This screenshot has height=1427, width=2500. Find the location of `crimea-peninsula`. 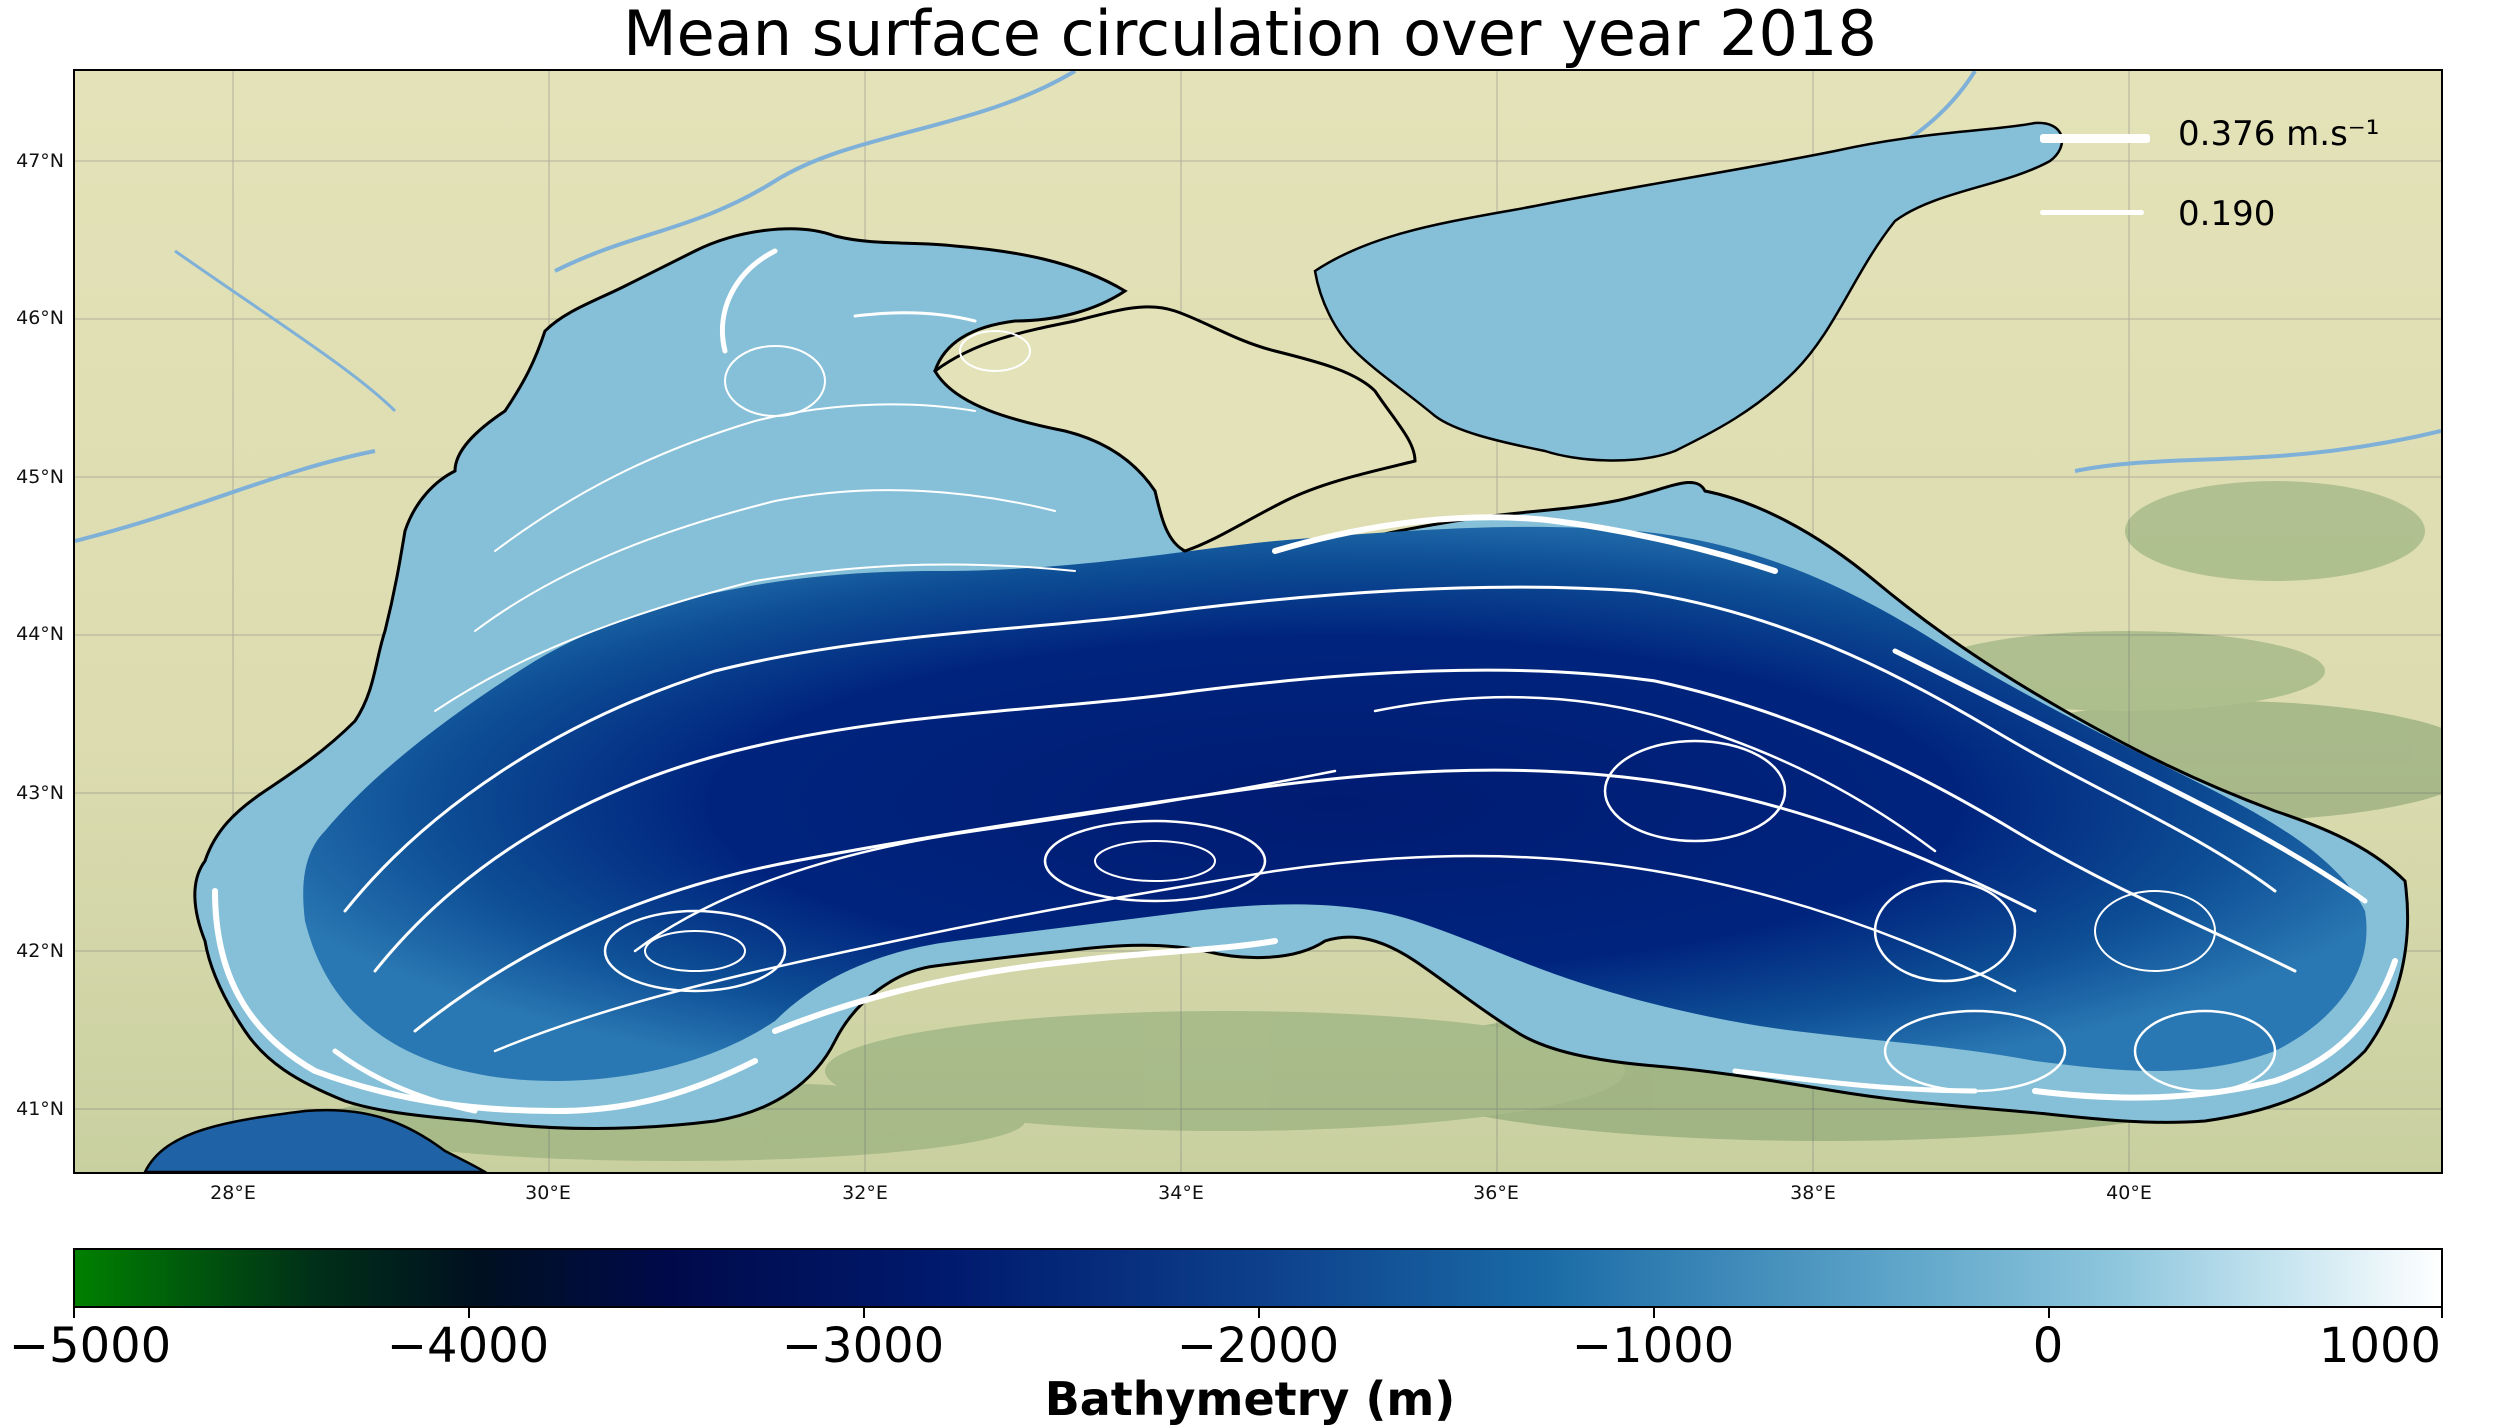

crimea-peninsula is located at coordinates (1175, 429).